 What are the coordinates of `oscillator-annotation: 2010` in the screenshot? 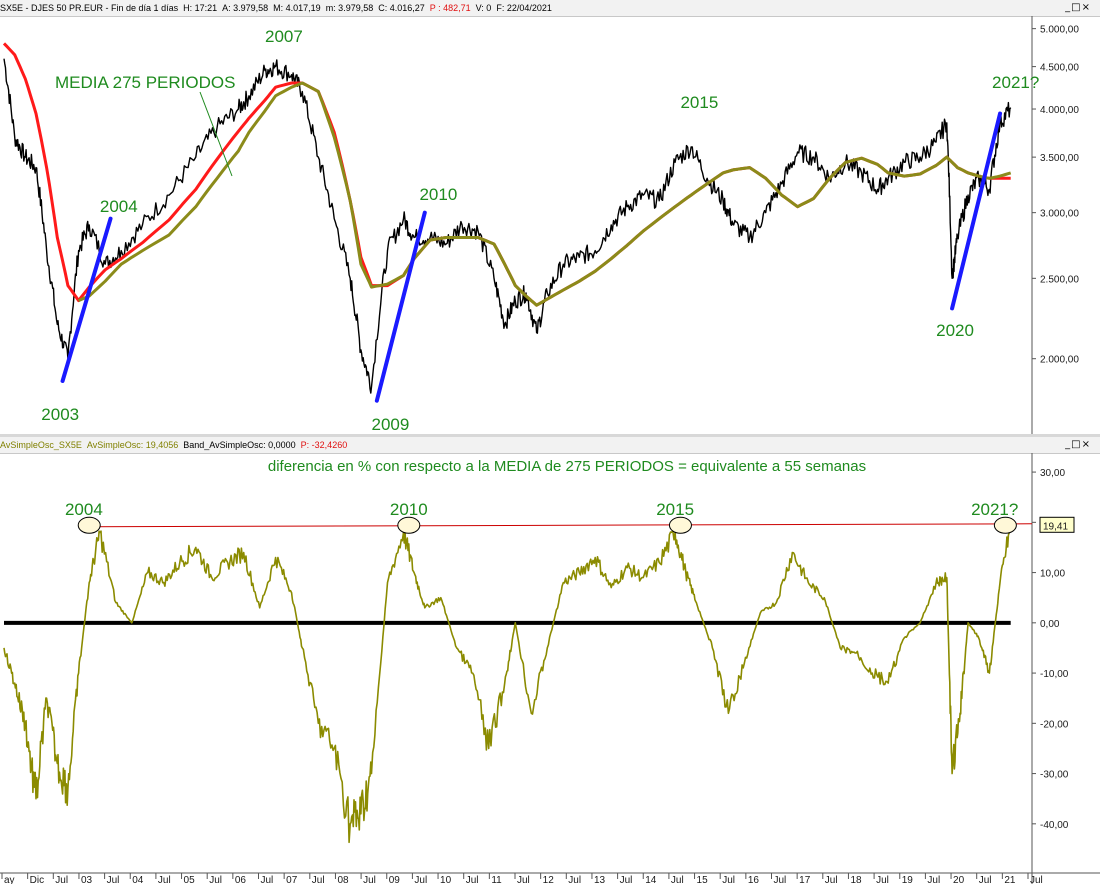 It's located at (409, 509).